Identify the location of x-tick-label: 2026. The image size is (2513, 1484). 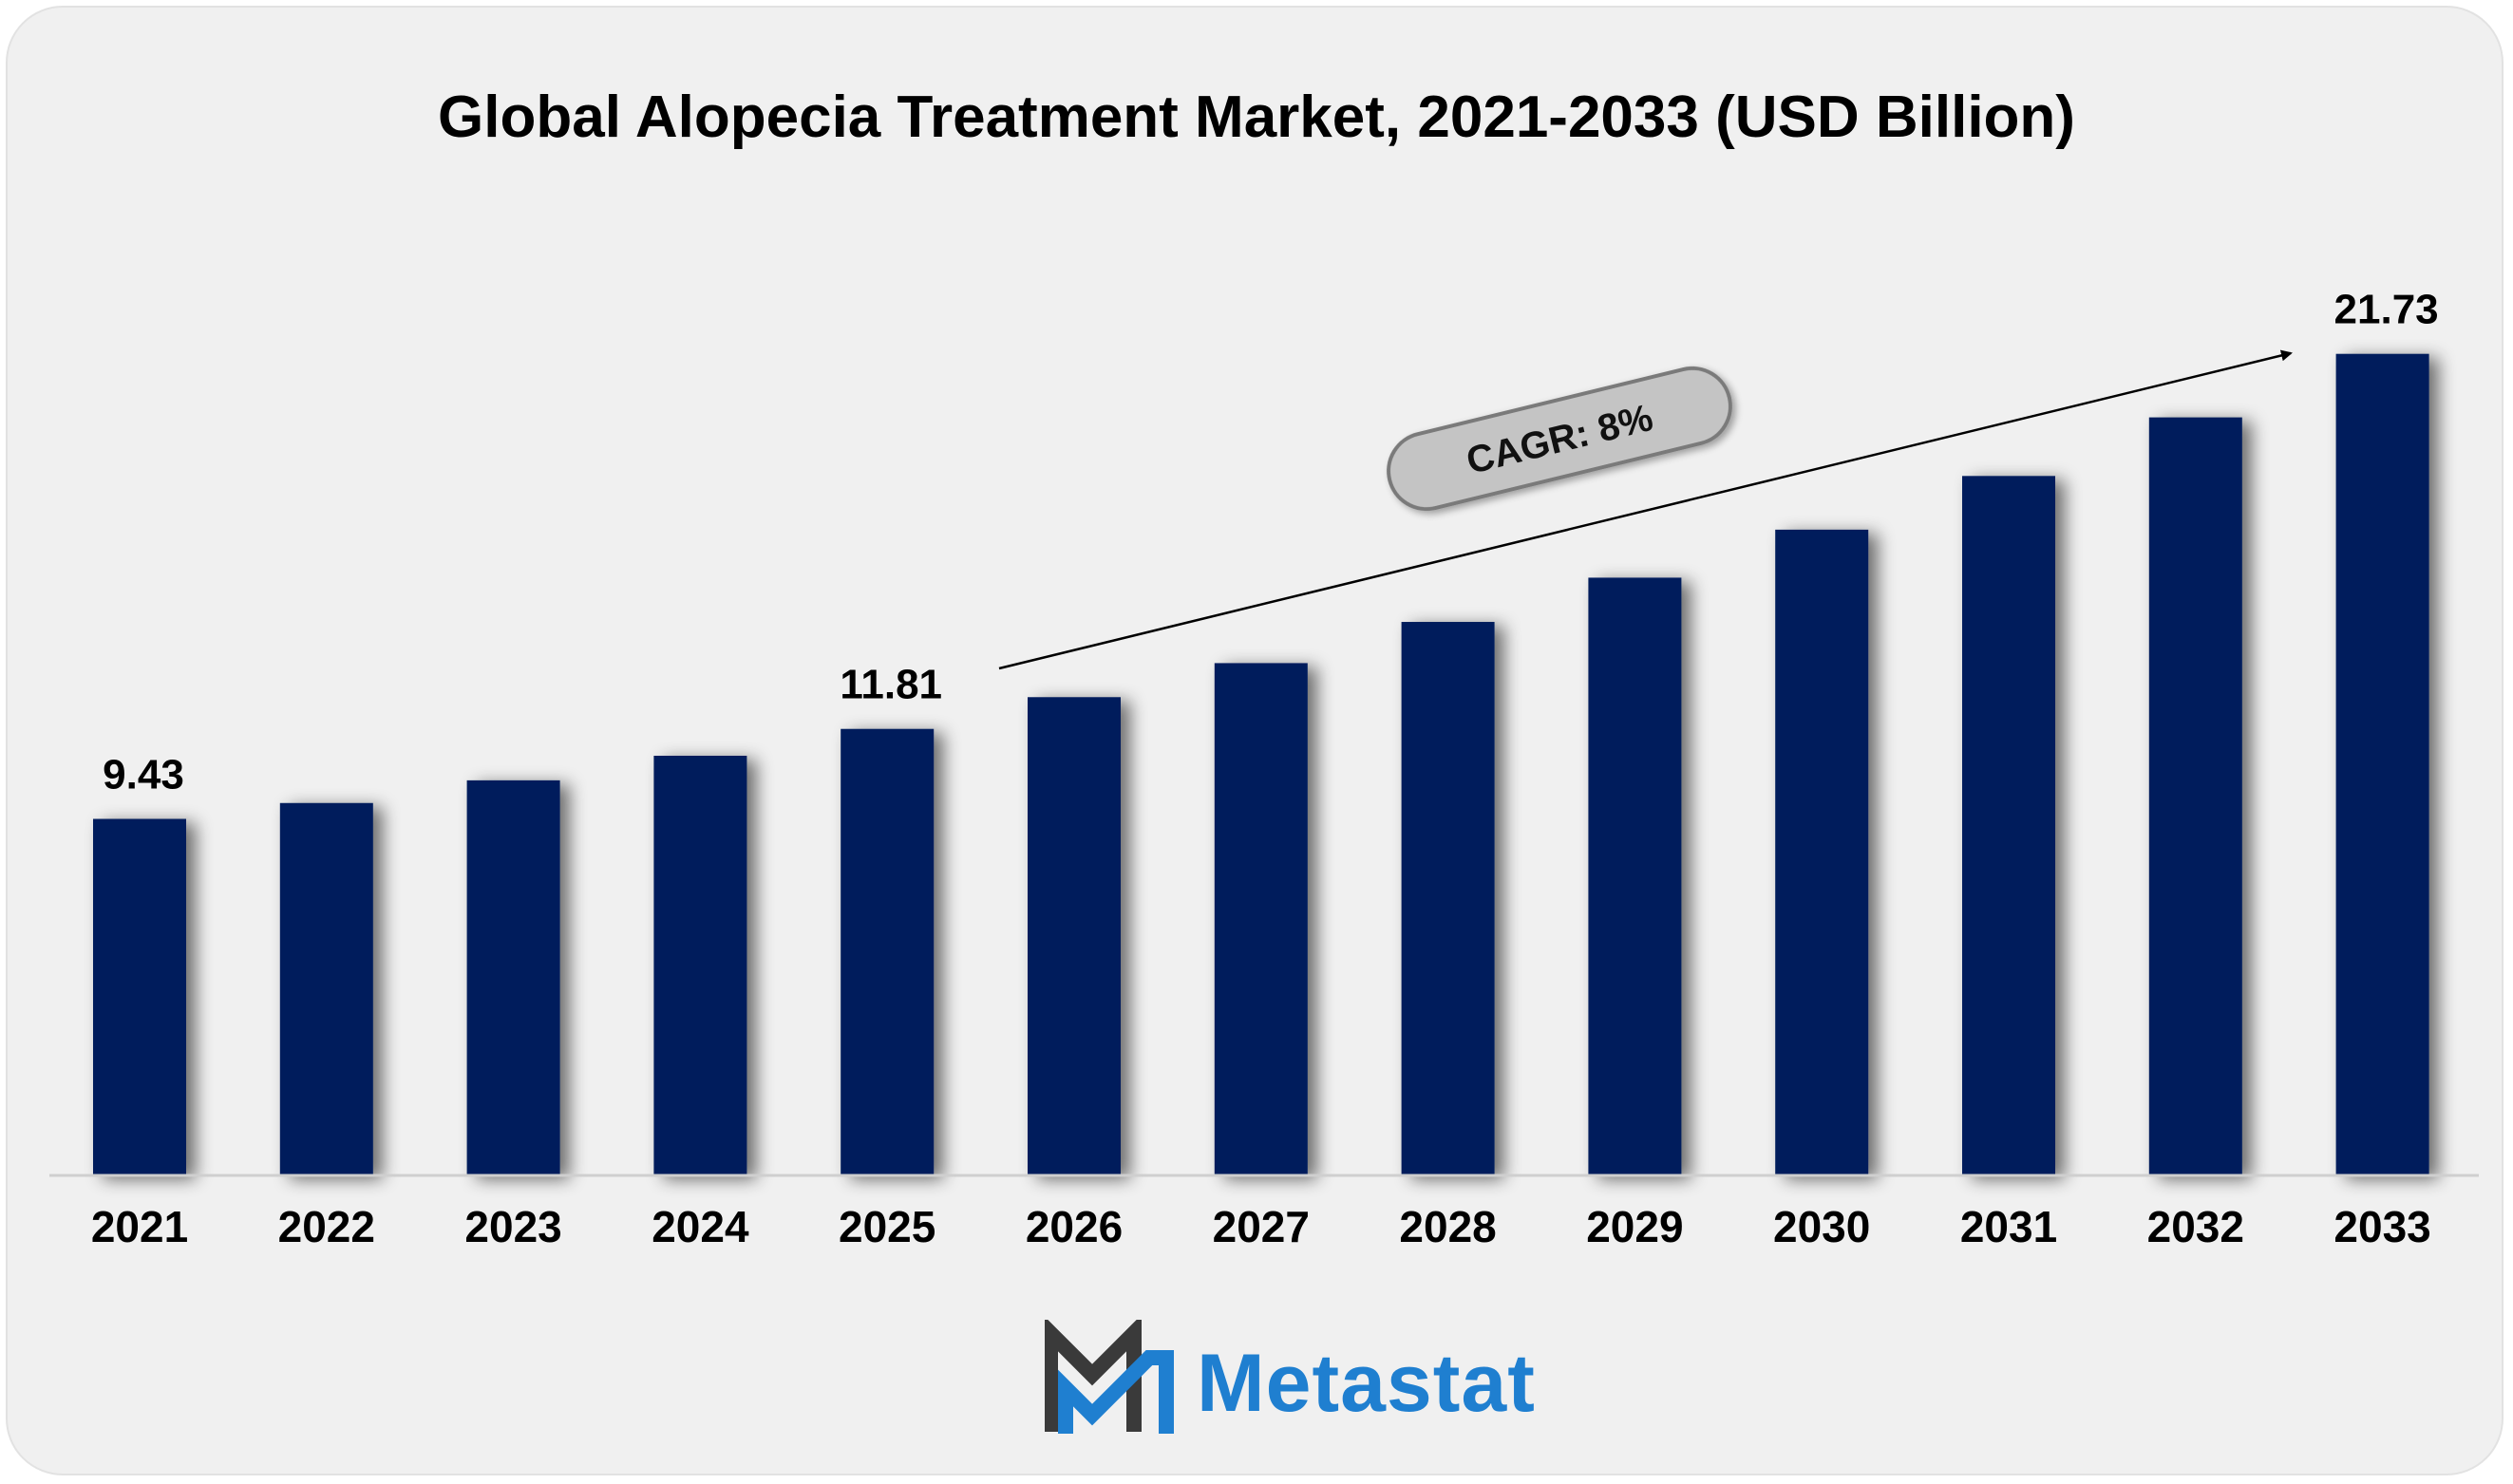
(1075, 1226).